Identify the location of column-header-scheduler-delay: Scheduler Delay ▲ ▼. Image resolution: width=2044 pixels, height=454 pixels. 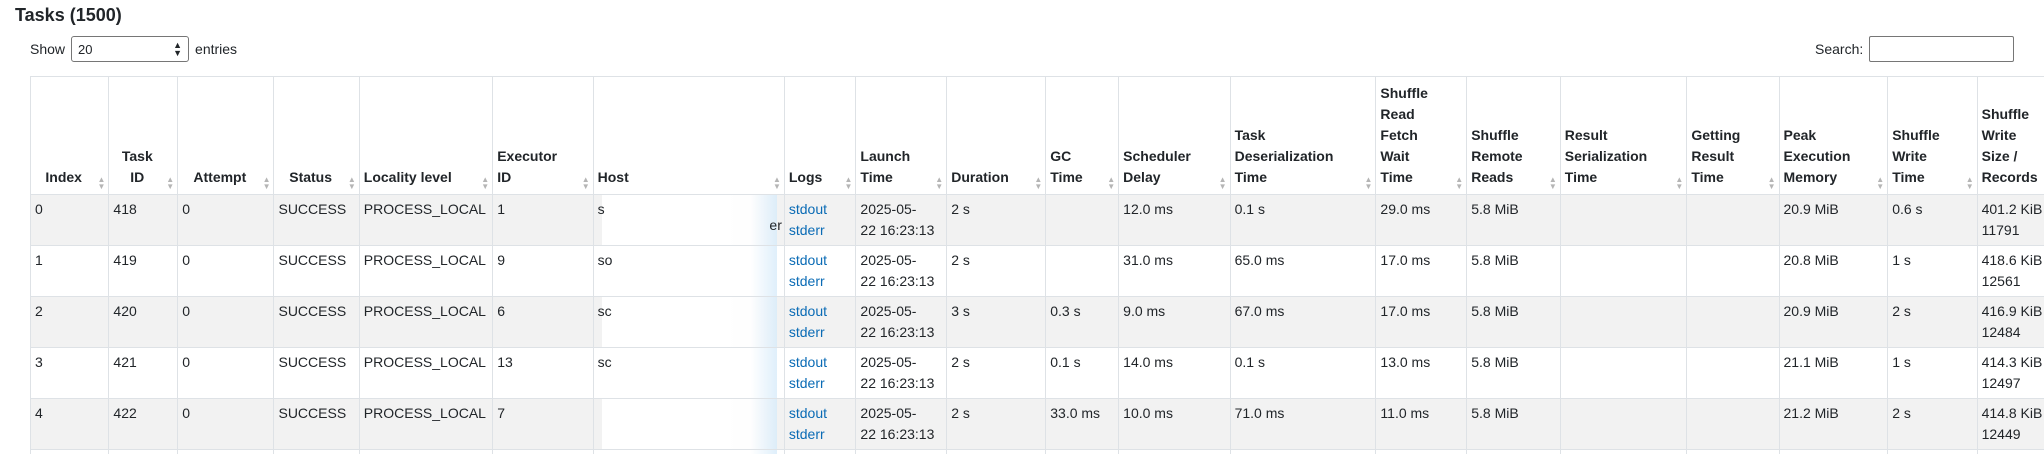
(1174, 135).